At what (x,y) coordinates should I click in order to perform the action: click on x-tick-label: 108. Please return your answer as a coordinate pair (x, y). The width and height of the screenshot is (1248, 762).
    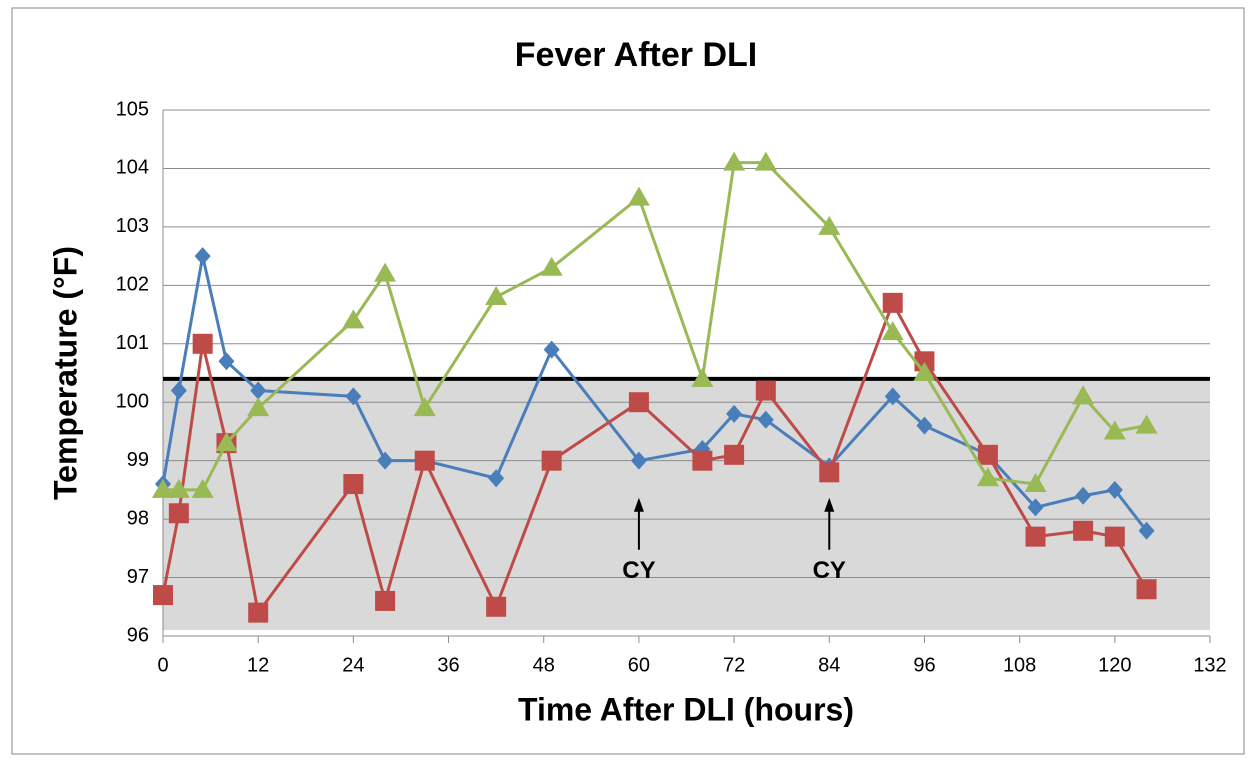
    Looking at the image, I should click on (1019, 665).